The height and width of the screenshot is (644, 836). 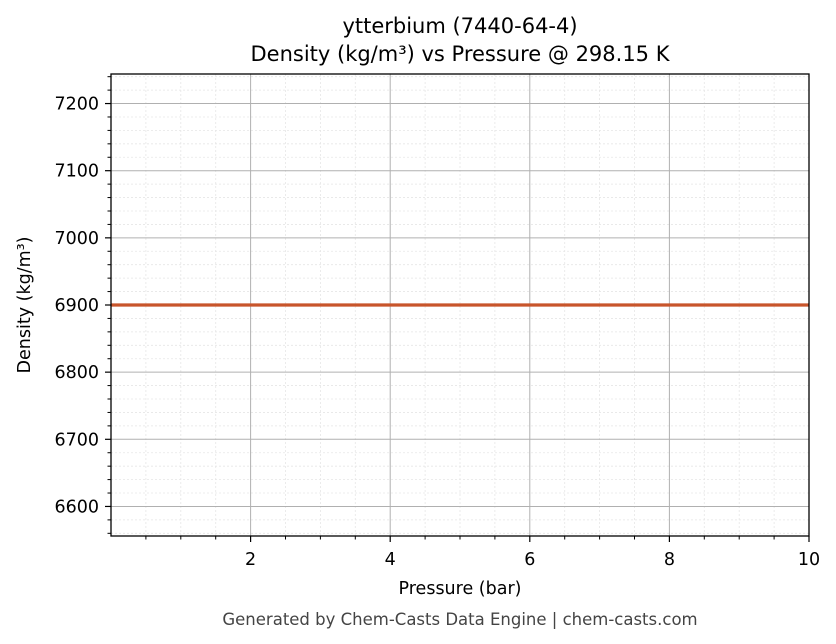 I want to click on x-tick-label: 8, so click(x=669, y=560).